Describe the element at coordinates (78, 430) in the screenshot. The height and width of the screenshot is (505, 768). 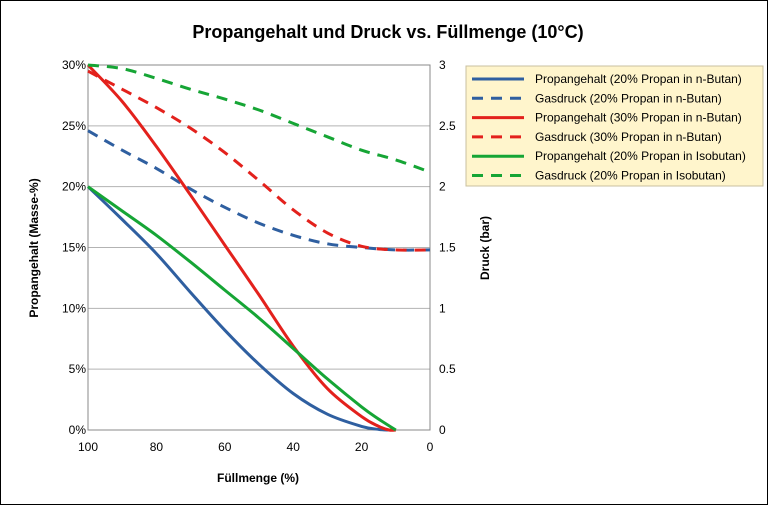
I see `y-left-tick-label: 0%` at that location.